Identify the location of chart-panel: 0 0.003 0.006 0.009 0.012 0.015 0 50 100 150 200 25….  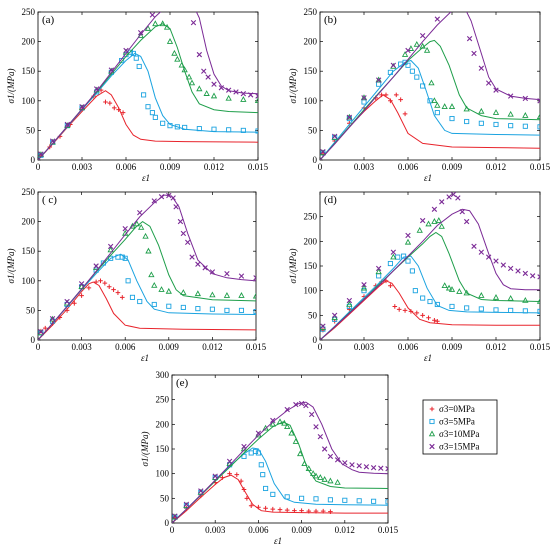
(419, 277).